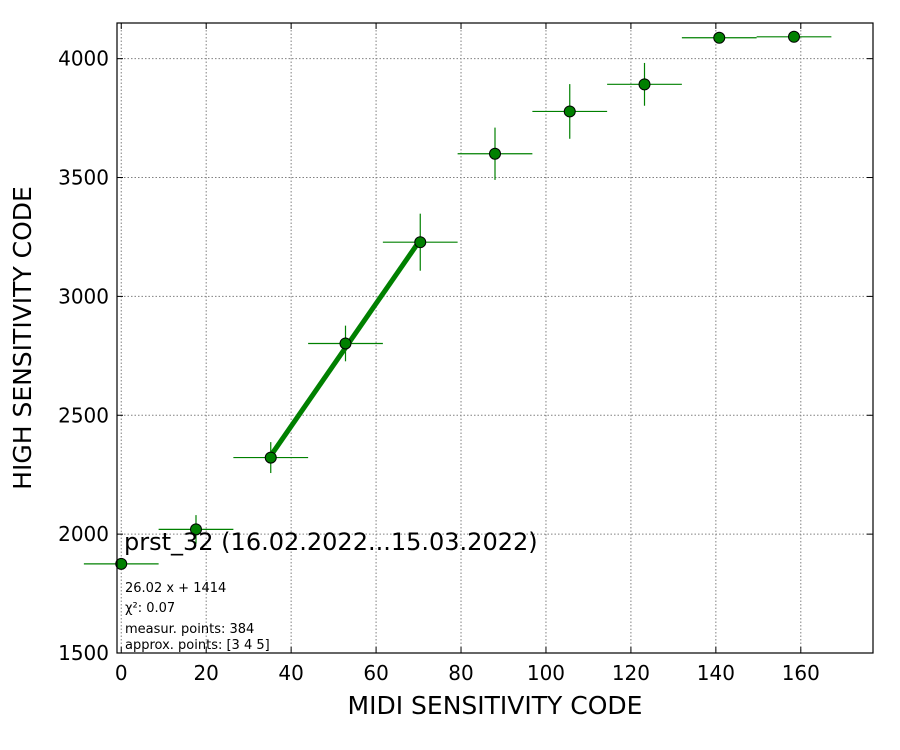 Image resolution: width=900 pixels, height=750 pixels. Describe the element at coordinates (290, 673) in the screenshot. I see `x-tick-label: 40` at that location.